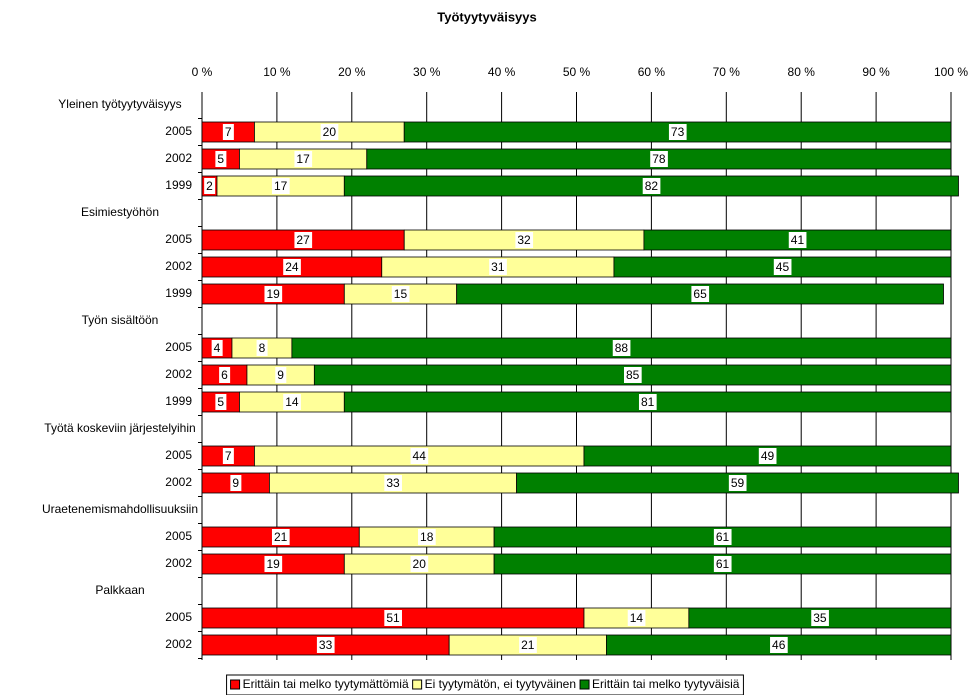 This screenshot has width=974, height=695. I want to click on value-label-group: 8, so click(262, 348).